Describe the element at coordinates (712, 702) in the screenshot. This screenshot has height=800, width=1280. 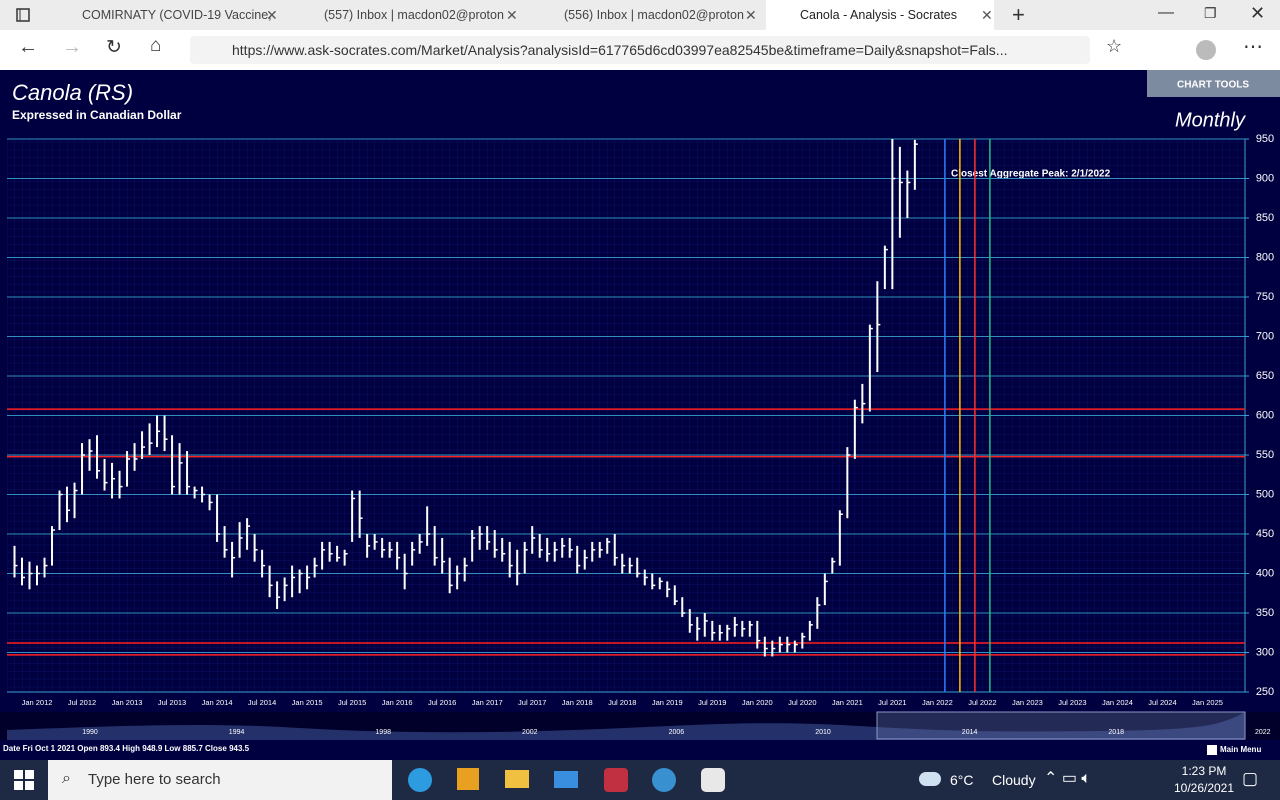
I see `x-tick-label: Jul 2019` at that location.